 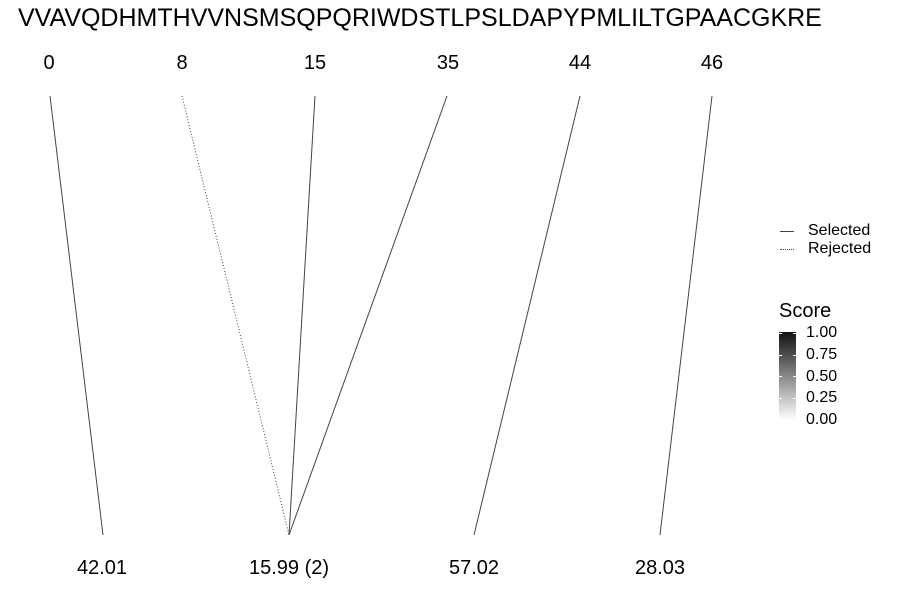 I want to click on solid-line-key, so click(x=787, y=231).